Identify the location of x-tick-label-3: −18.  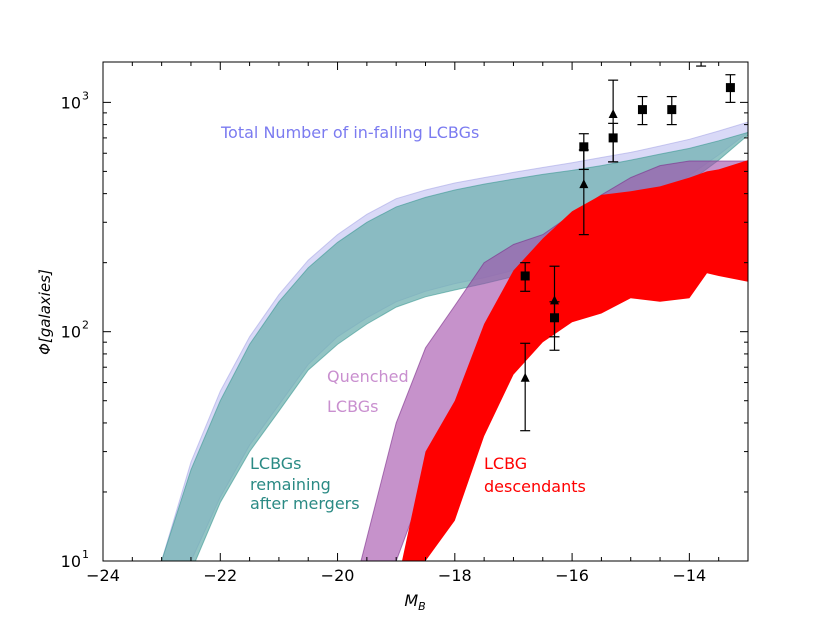
(455, 575).